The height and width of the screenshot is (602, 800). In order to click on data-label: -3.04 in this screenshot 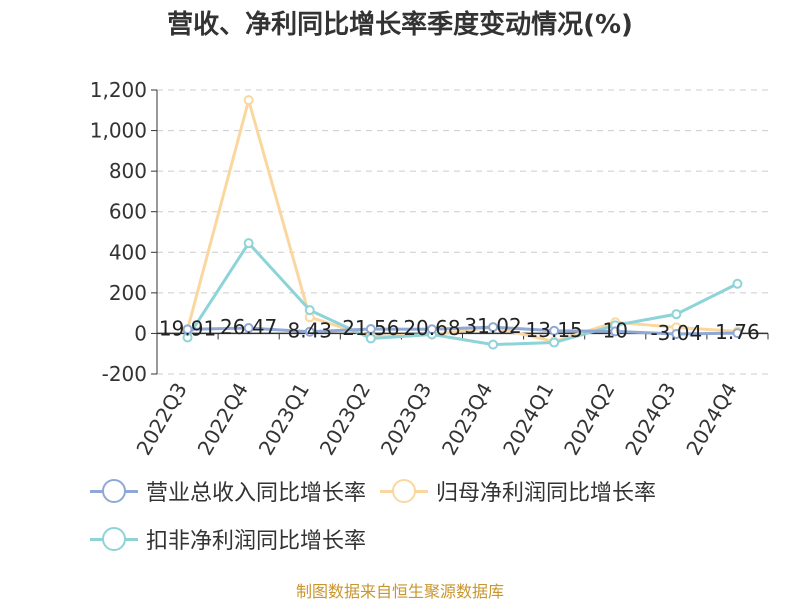, I will do `click(676, 333)`.